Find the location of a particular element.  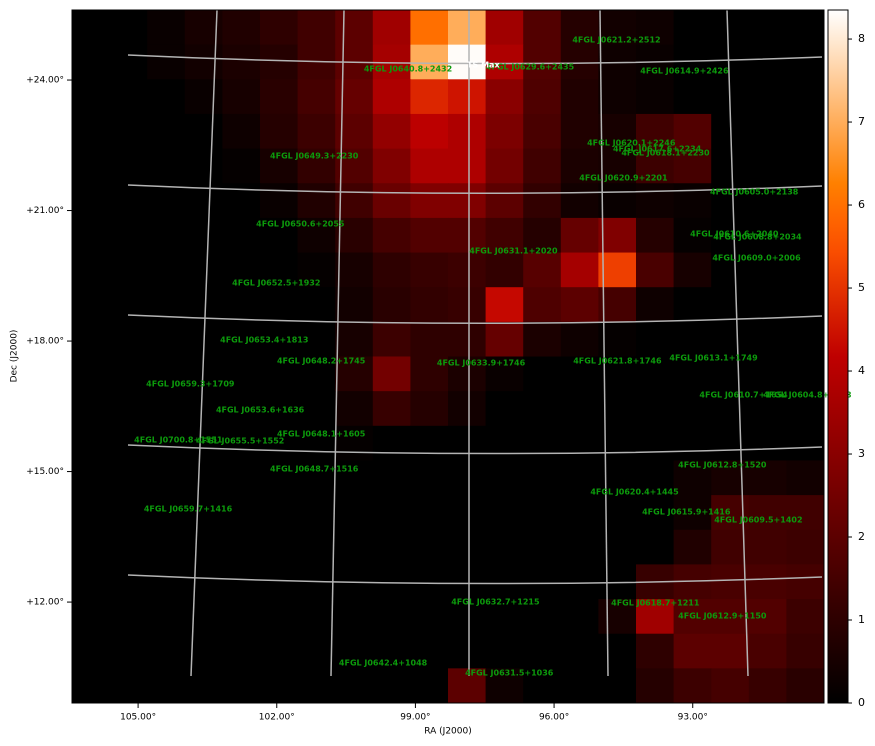

colorbar-tick-label: 8 is located at coordinates (861, 38).